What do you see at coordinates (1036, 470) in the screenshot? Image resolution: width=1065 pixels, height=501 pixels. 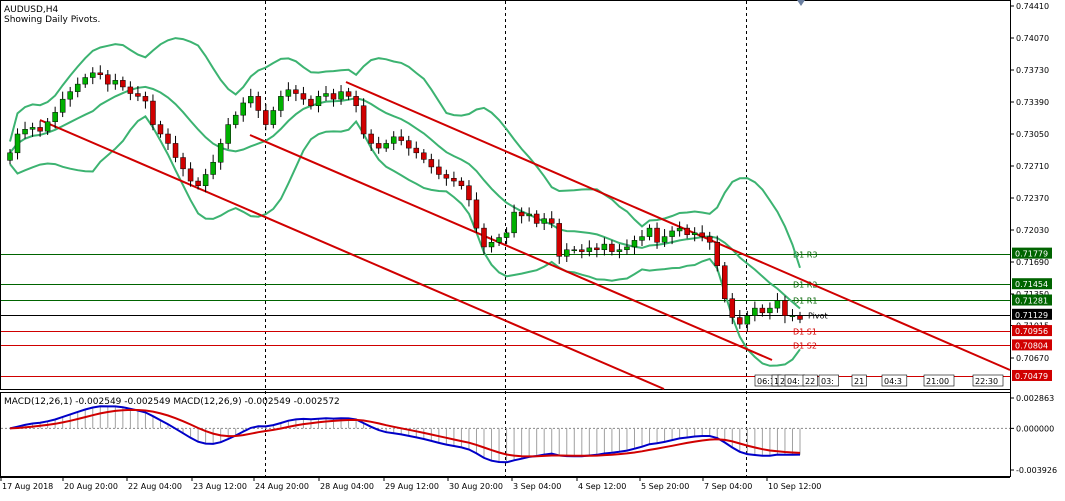 I see `macd-tick-label-2: -0.003926` at bounding box center [1036, 470].